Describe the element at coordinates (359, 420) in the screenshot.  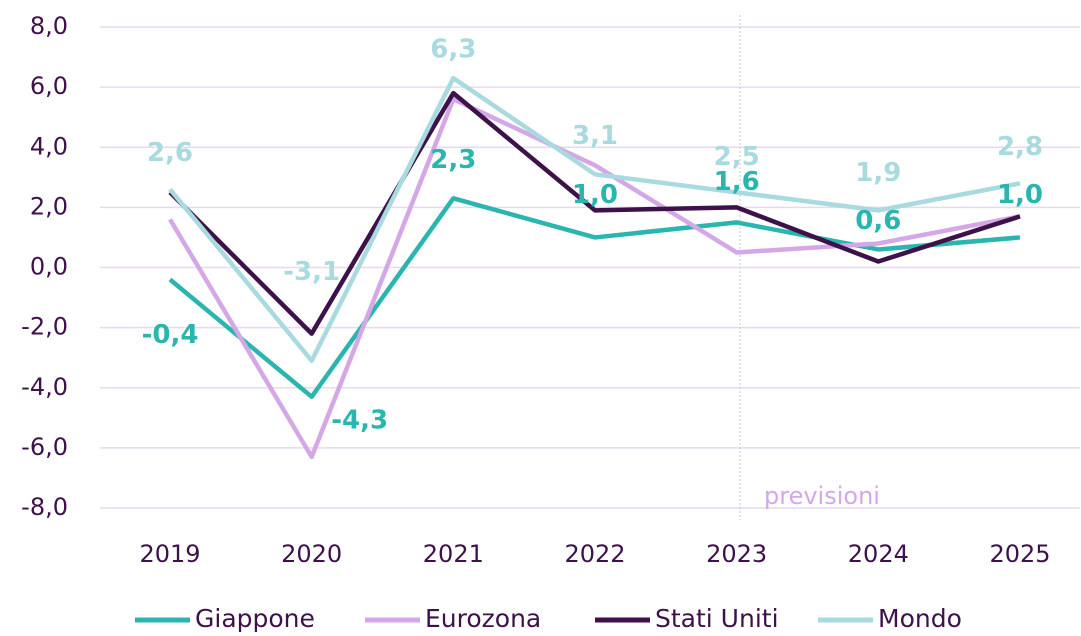
I see `value-label: -4,3` at that location.